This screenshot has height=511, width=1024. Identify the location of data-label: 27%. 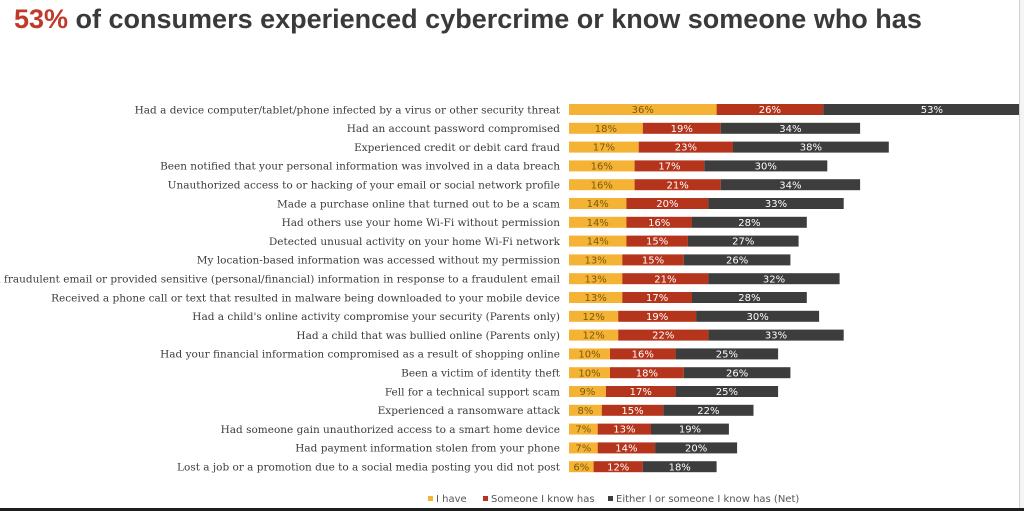
(743, 242).